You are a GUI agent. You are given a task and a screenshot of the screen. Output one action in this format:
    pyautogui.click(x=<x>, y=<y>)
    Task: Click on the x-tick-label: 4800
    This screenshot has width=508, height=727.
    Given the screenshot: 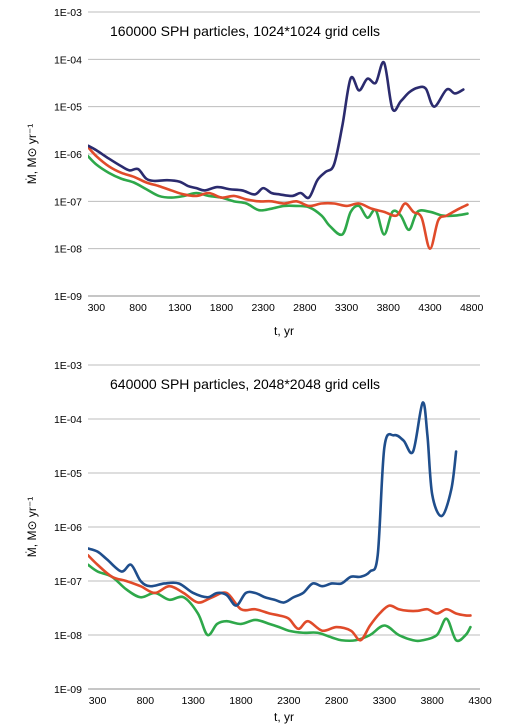 What is the action you would take?
    pyautogui.click(x=472, y=308)
    